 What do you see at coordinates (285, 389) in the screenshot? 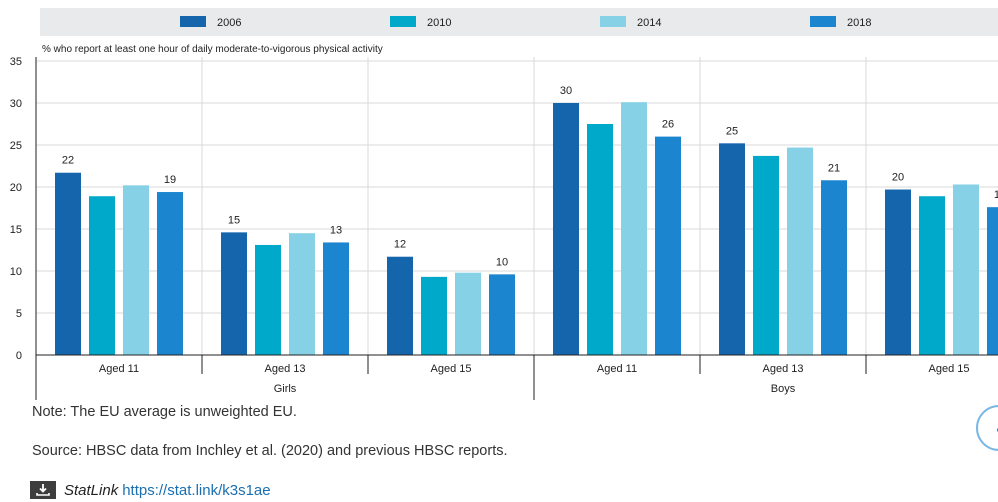
I see `group-label: Girls` at bounding box center [285, 389].